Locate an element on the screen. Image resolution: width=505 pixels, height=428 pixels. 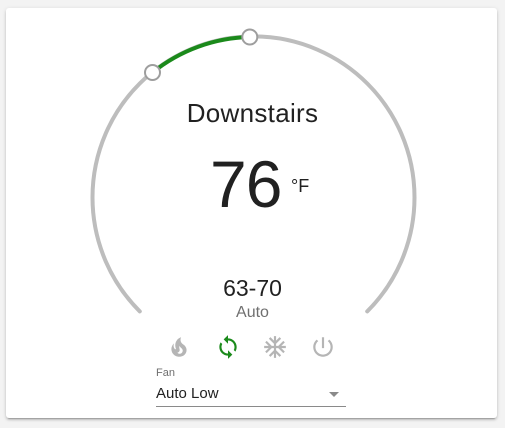
fan-label: Fan is located at coordinates (165, 373).